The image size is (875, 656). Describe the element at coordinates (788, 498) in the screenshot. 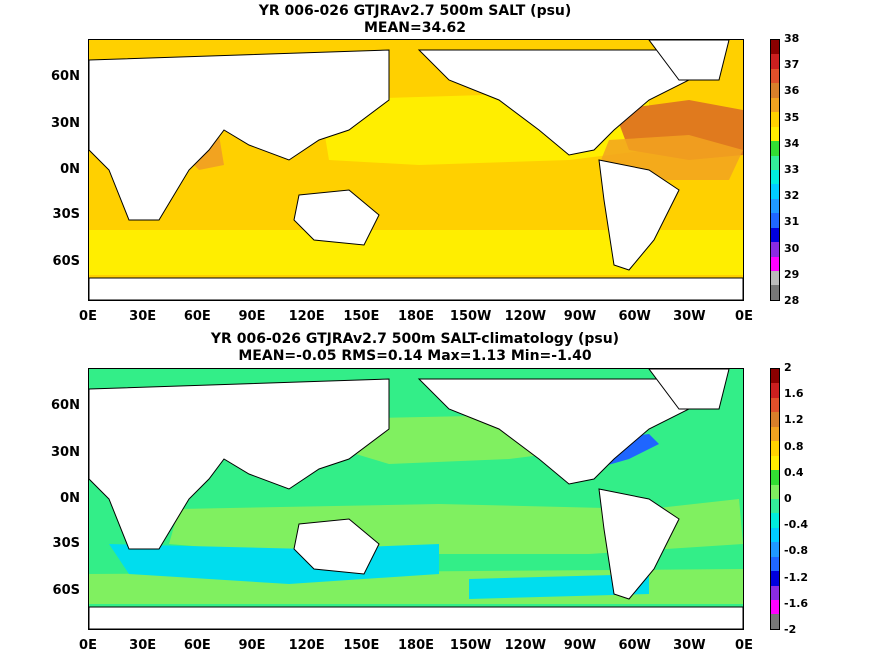

I see `colorbar-tick-label: 0` at that location.